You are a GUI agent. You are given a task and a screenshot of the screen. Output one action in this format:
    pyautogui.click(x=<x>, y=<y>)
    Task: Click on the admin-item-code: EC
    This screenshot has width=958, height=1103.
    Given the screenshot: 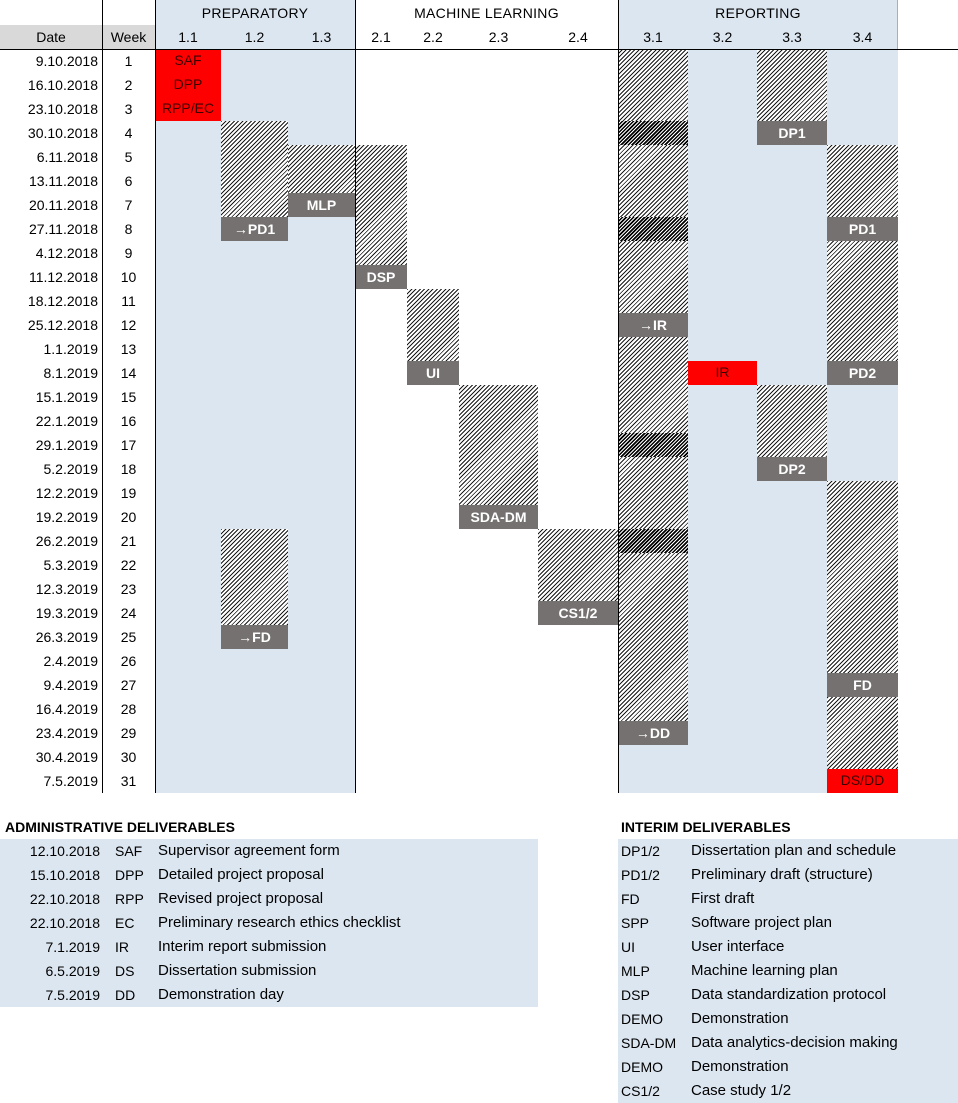 What is the action you would take?
    pyautogui.click(x=125, y=923)
    